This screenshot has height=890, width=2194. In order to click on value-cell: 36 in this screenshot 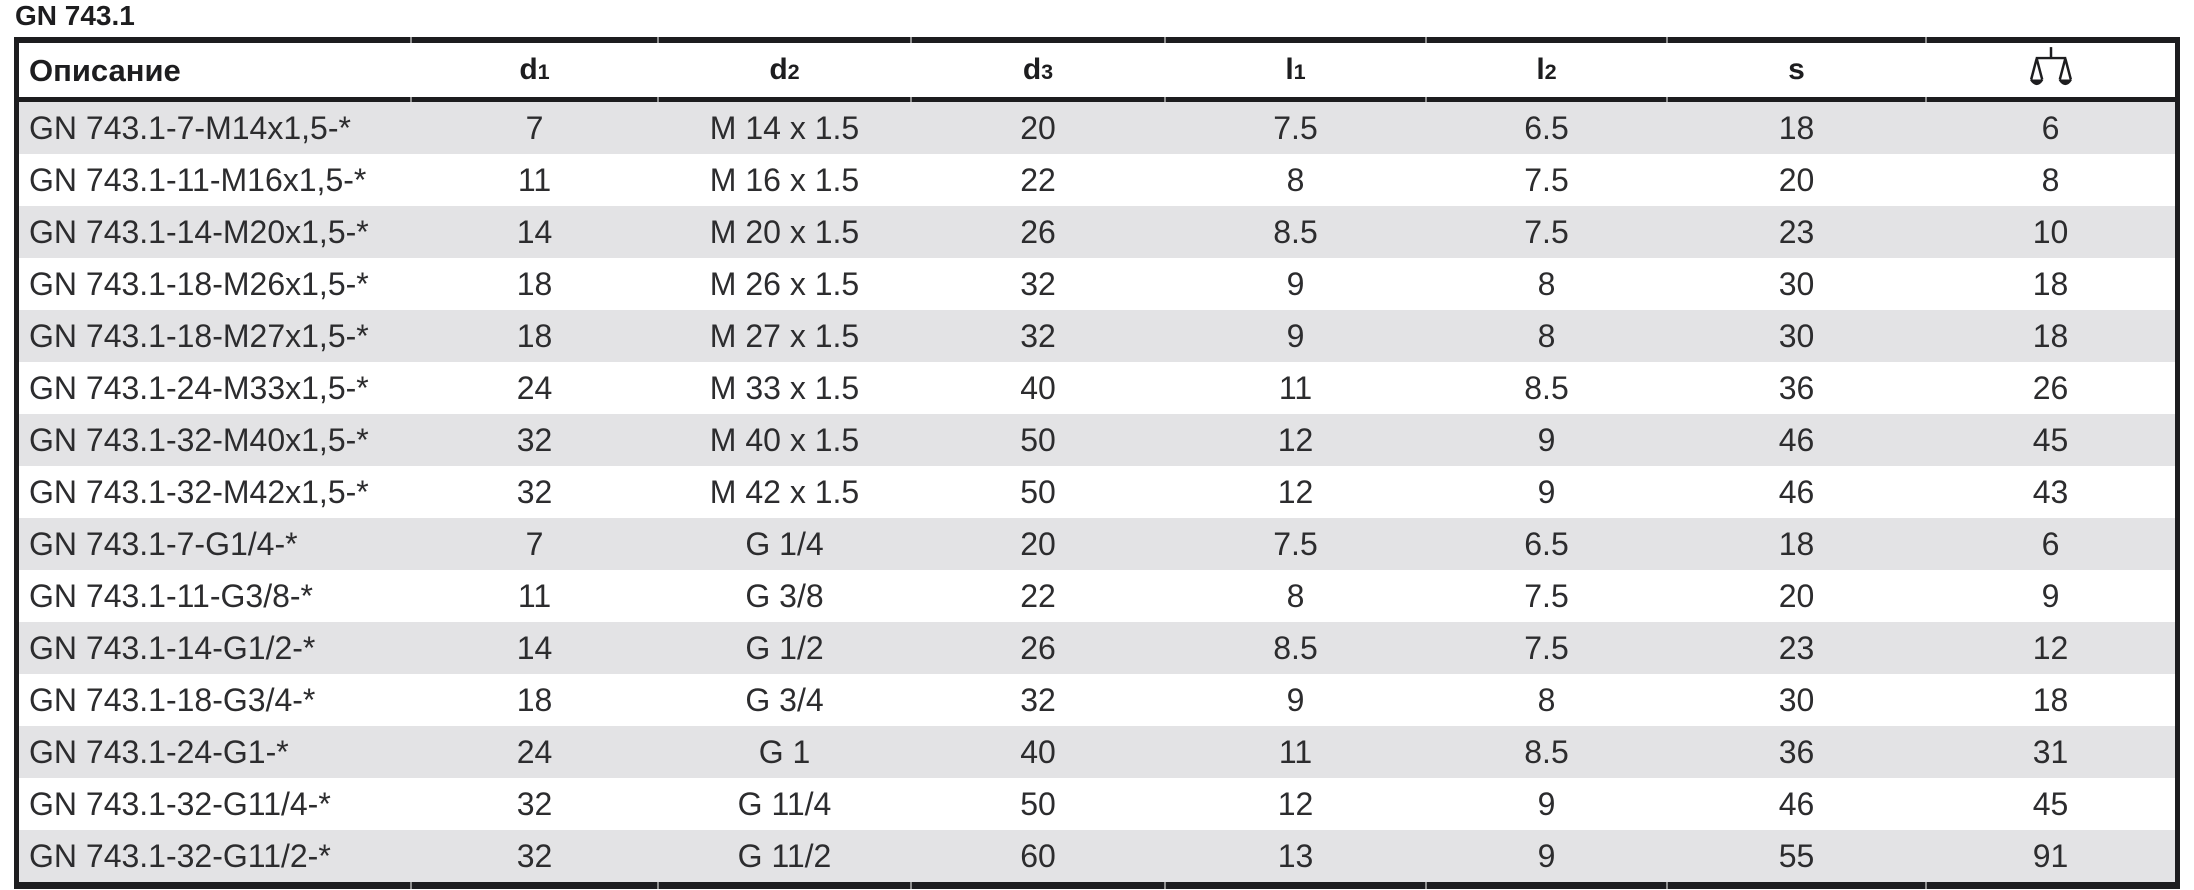, I will do `click(1796, 388)`.